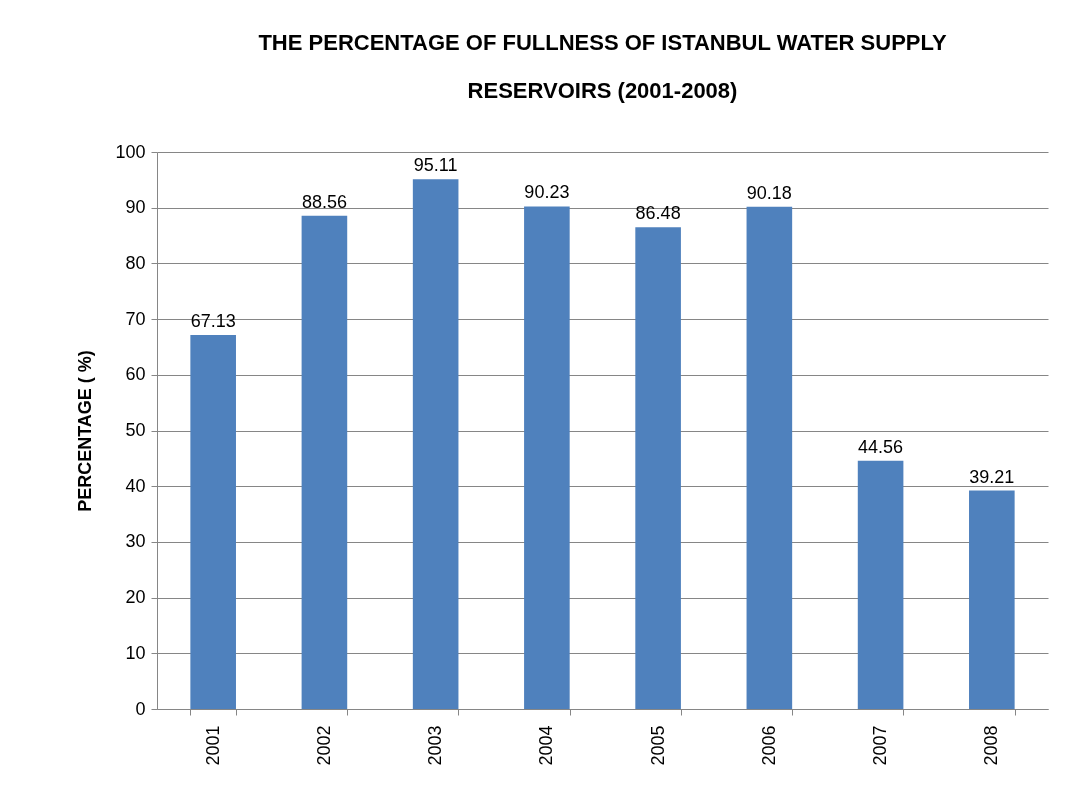 This screenshot has width=1077, height=789. What do you see at coordinates (991, 745) in the screenshot?
I see `x-tick-label: 2008` at bounding box center [991, 745].